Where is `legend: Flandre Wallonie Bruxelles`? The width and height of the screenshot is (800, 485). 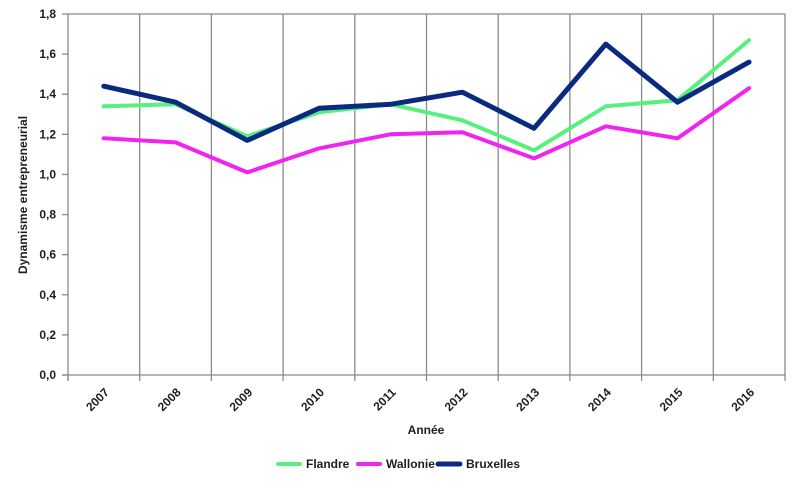
legend: Flandre Wallonie Bruxelles is located at coordinates (398, 464).